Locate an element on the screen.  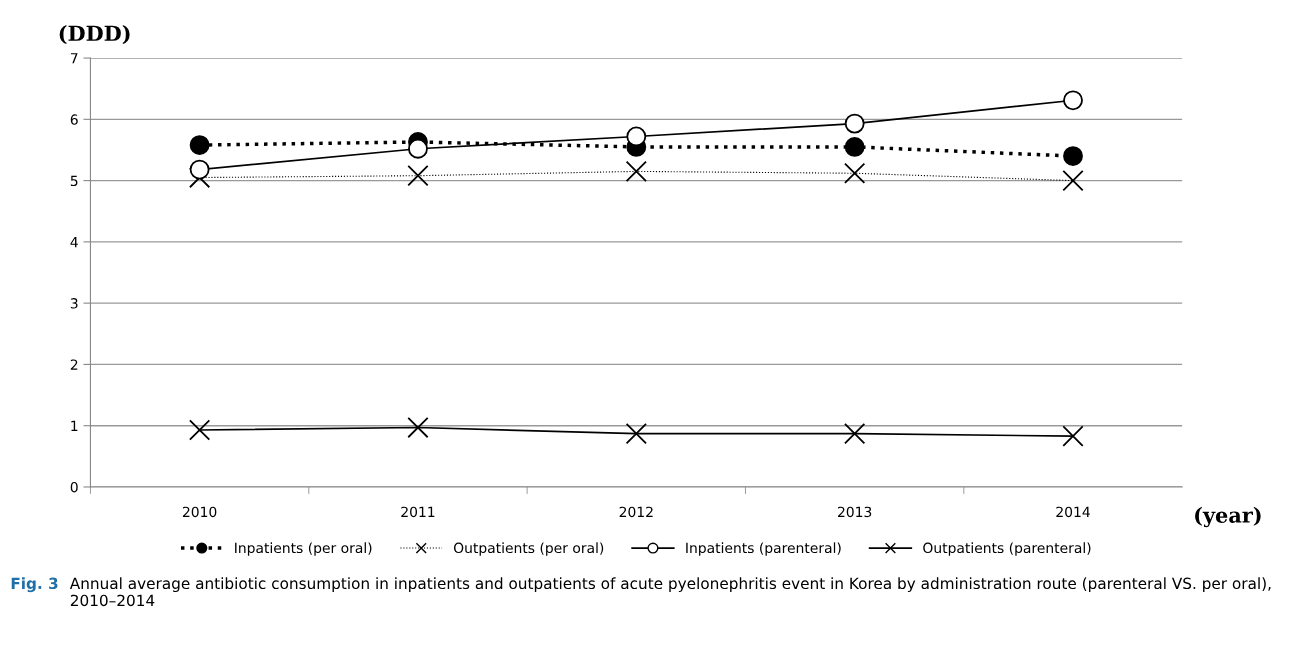
x-tick-label: 2011 is located at coordinates (418, 512).